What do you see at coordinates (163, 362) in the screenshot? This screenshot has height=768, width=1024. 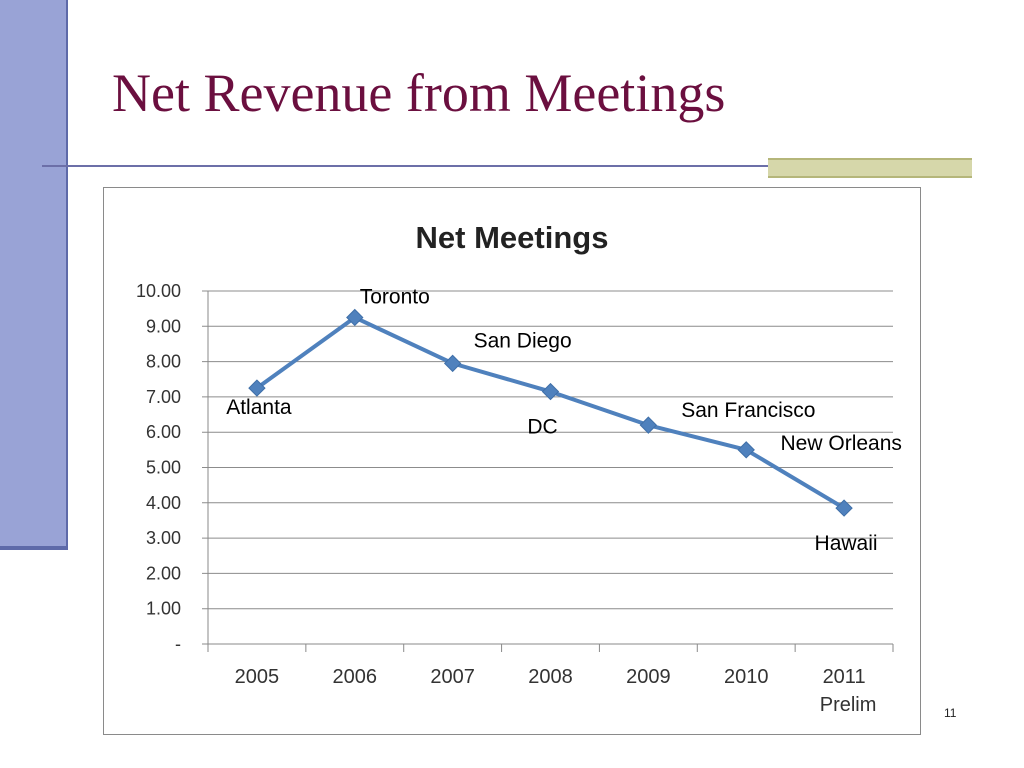 I see `y-tick-label: 8.00` at bounding box center [163, 362].